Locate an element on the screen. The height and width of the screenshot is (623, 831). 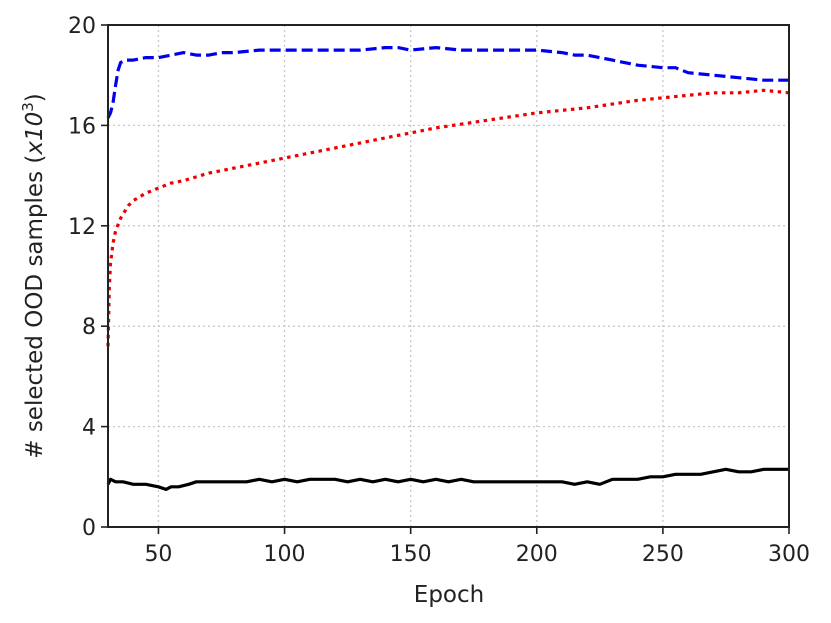
y-tick-label: 20 is located at coordinates (82, 26).